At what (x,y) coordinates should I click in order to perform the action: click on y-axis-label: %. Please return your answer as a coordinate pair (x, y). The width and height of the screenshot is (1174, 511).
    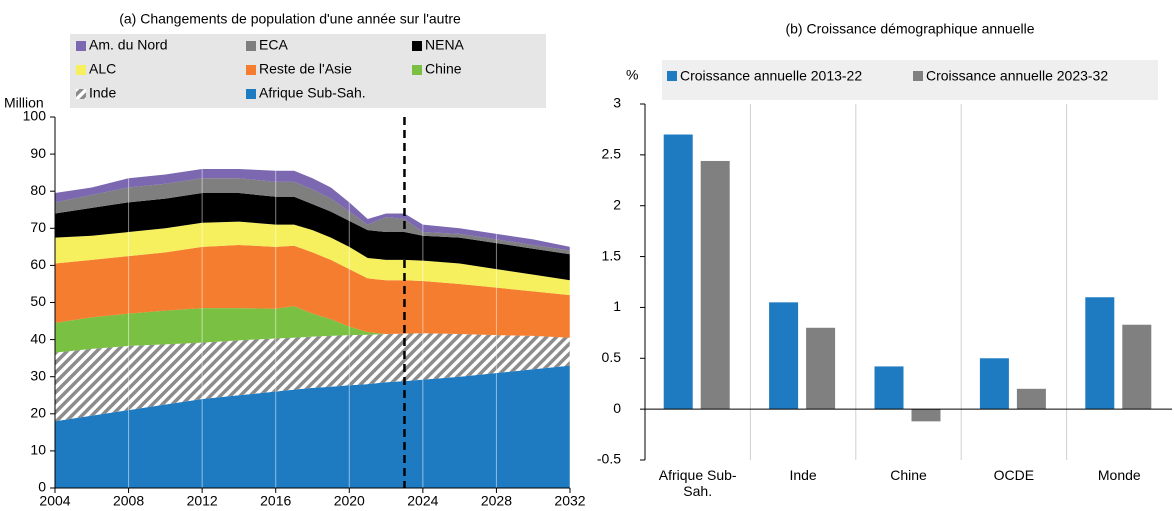
    Looking at the image, I should click on (632, 75).